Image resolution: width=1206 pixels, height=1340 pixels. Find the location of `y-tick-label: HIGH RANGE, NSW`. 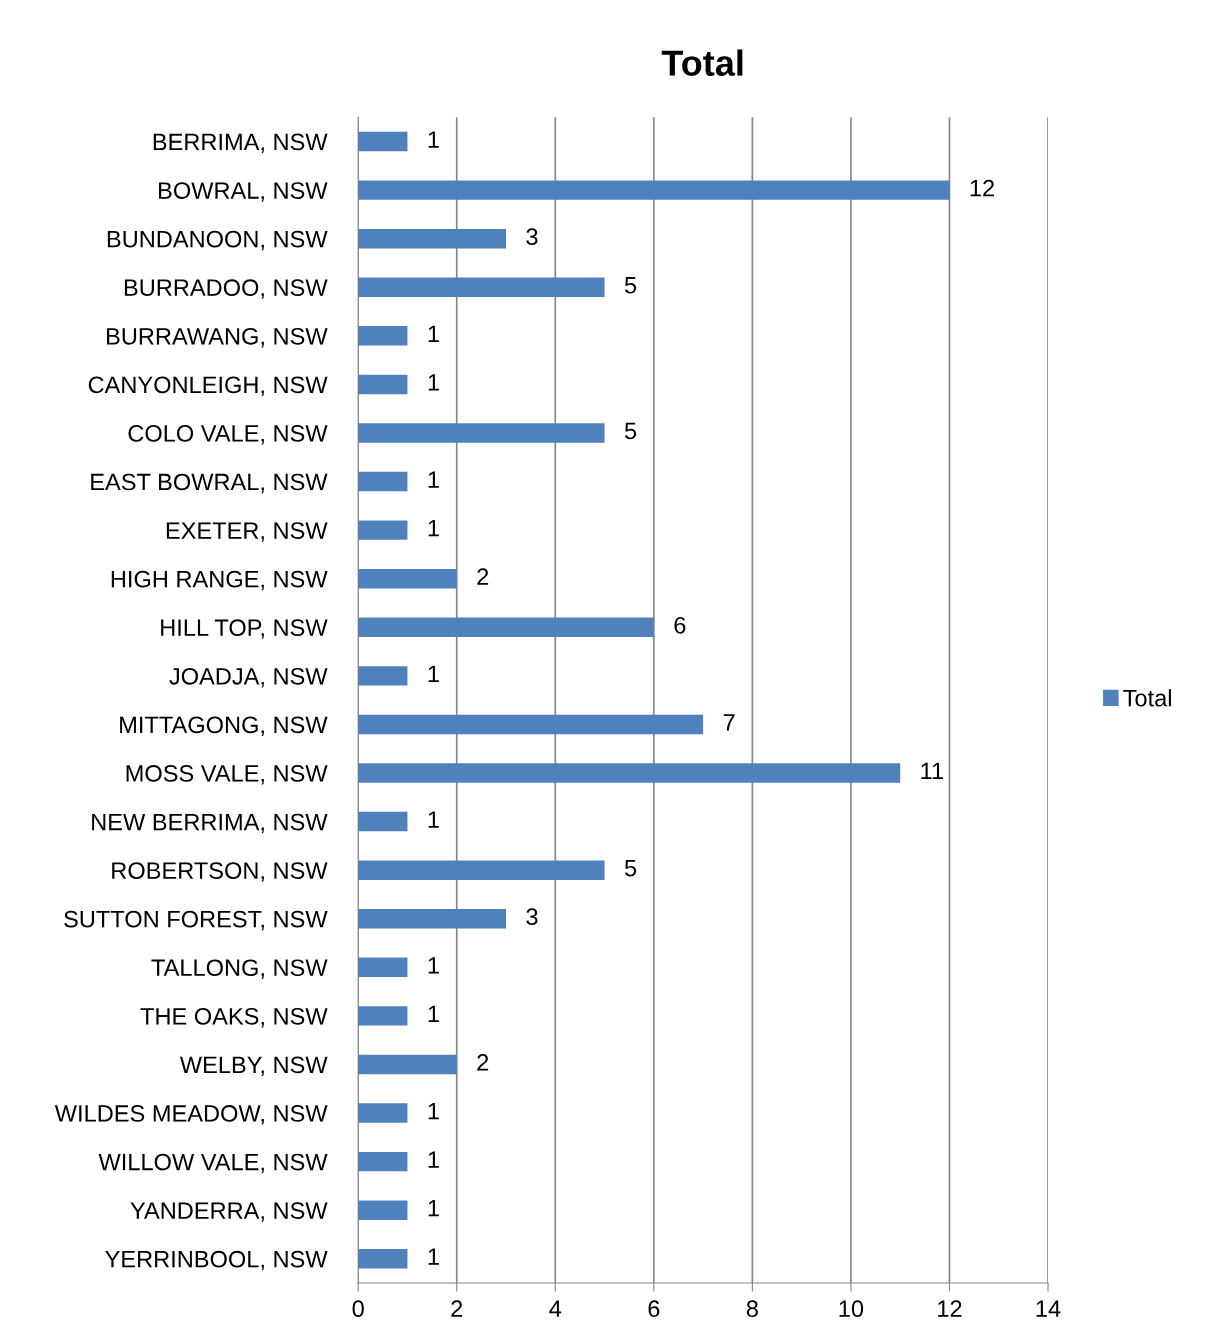

y-tick-label: HIGH RANGE, NSW is located at coordinates (219, 580).